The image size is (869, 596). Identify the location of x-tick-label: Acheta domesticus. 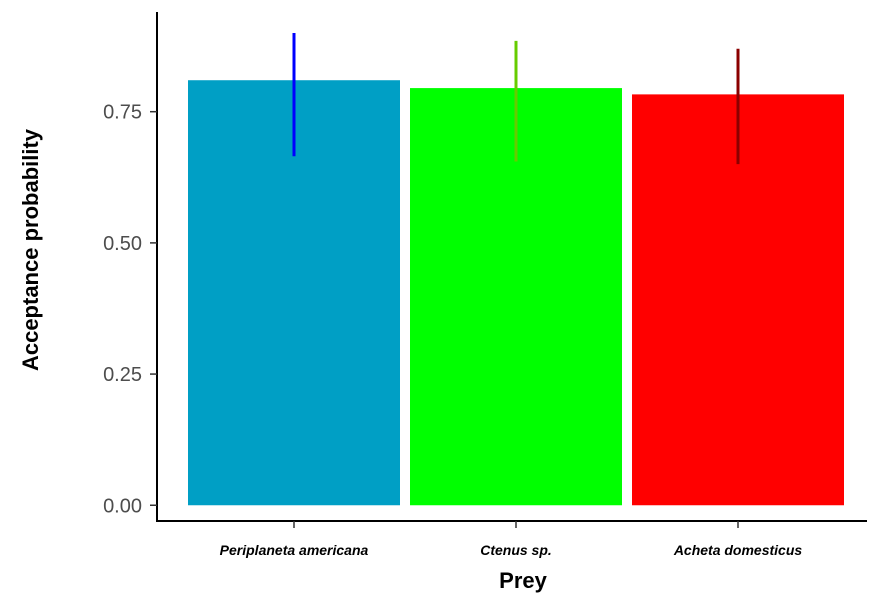
(738, 550).